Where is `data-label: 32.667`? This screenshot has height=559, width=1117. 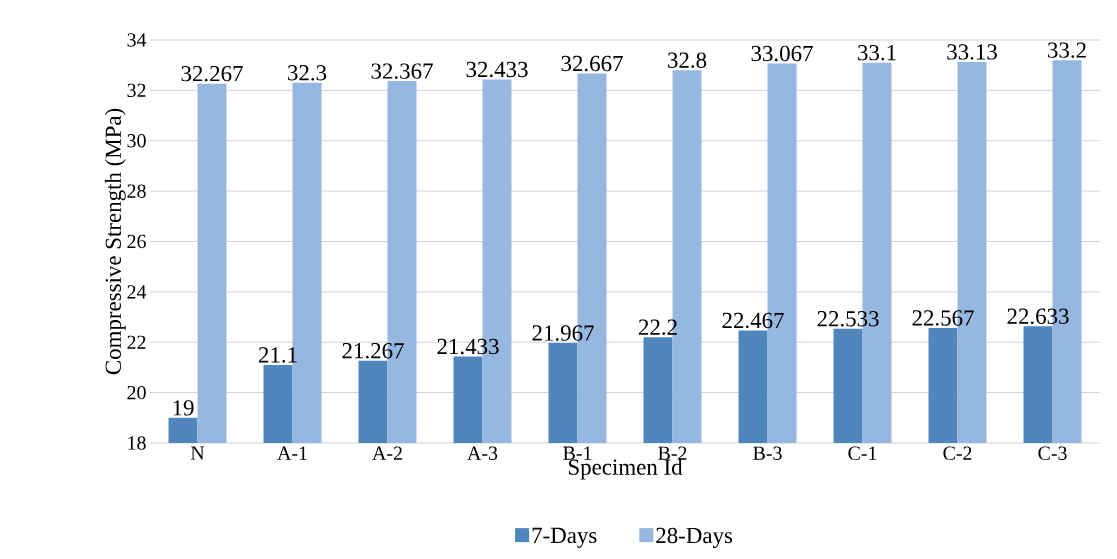
data-label: 32.667 is located at coordinates (592, 63).